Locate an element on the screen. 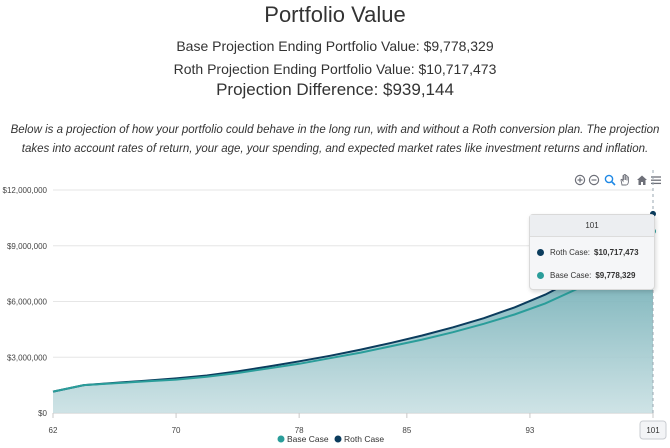  zoom-selection-icon is located at coordinates (610, 180).